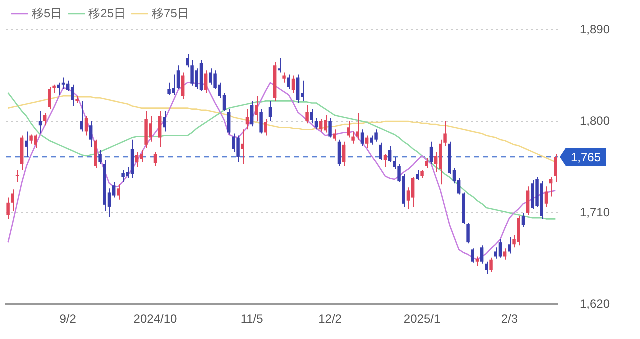  What do you see at coordinates (595, 29) in the screenshot?
I see `y-tick-label: 1,890` at bounding box center [595, 29].